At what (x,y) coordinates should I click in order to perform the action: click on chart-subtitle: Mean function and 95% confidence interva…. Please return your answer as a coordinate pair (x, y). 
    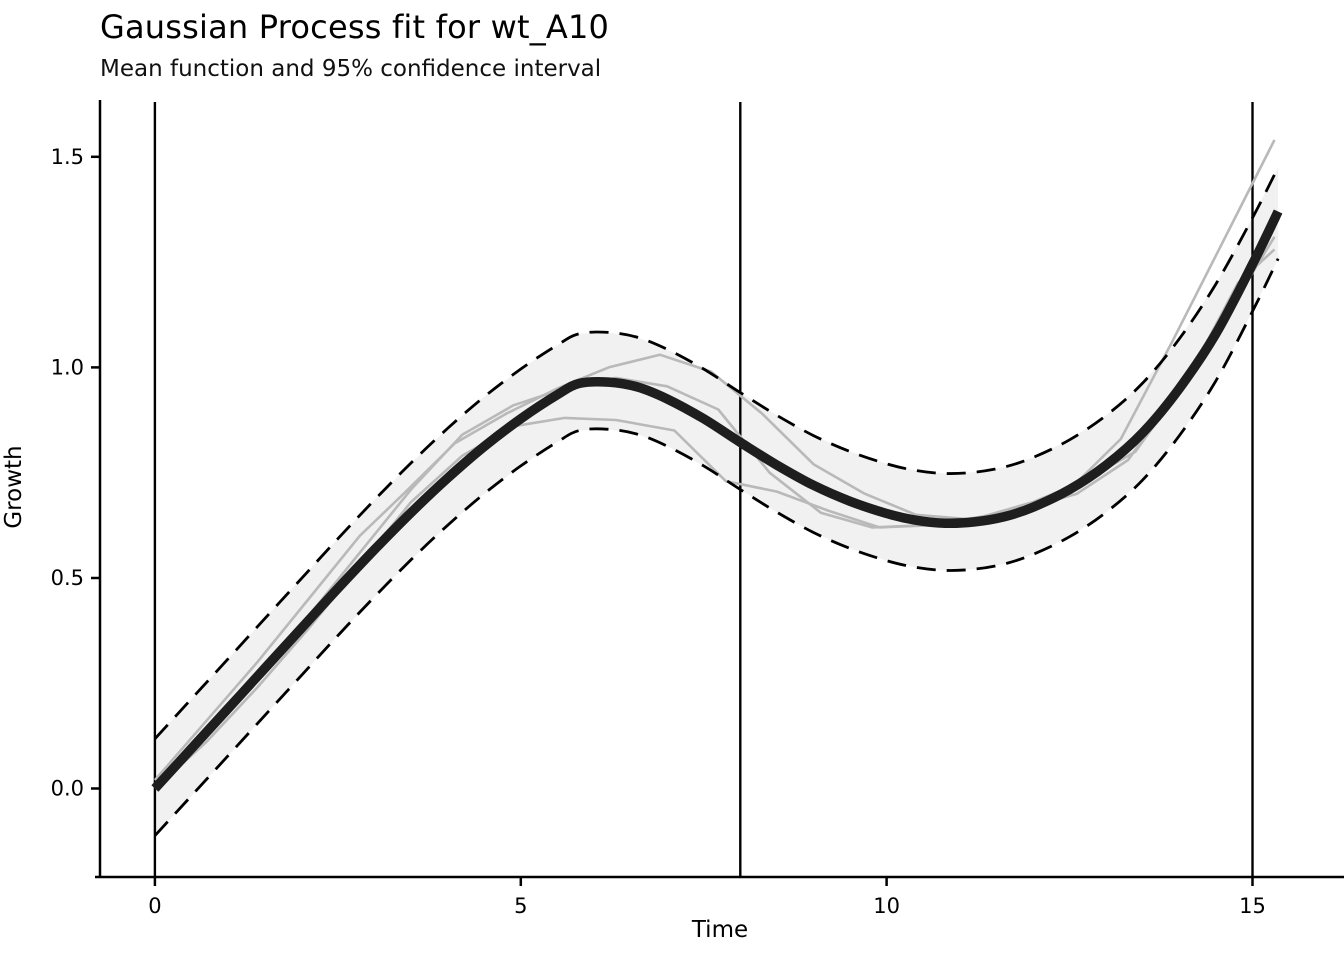
    Looking at the image, I should click on (351, 69).